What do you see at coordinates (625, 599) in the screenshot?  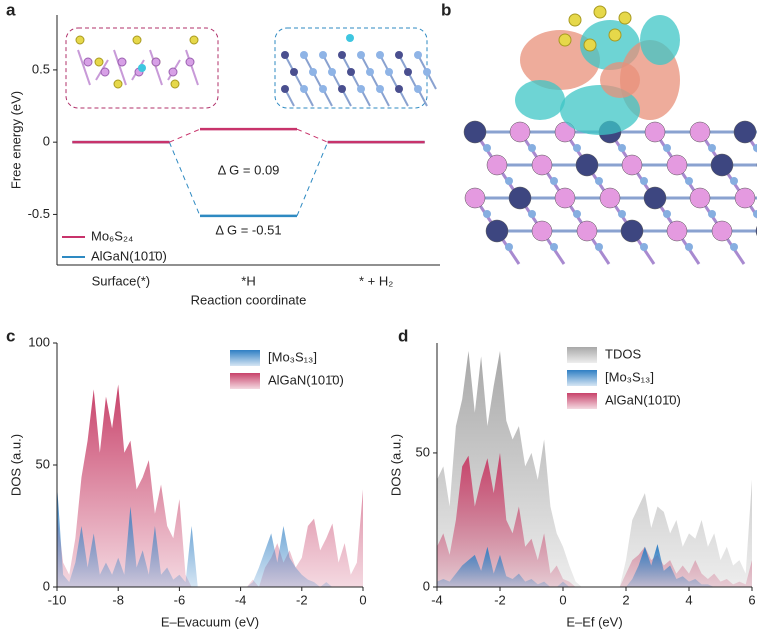 I see `x-tick-label: 2` at bounding box center [625, 599].